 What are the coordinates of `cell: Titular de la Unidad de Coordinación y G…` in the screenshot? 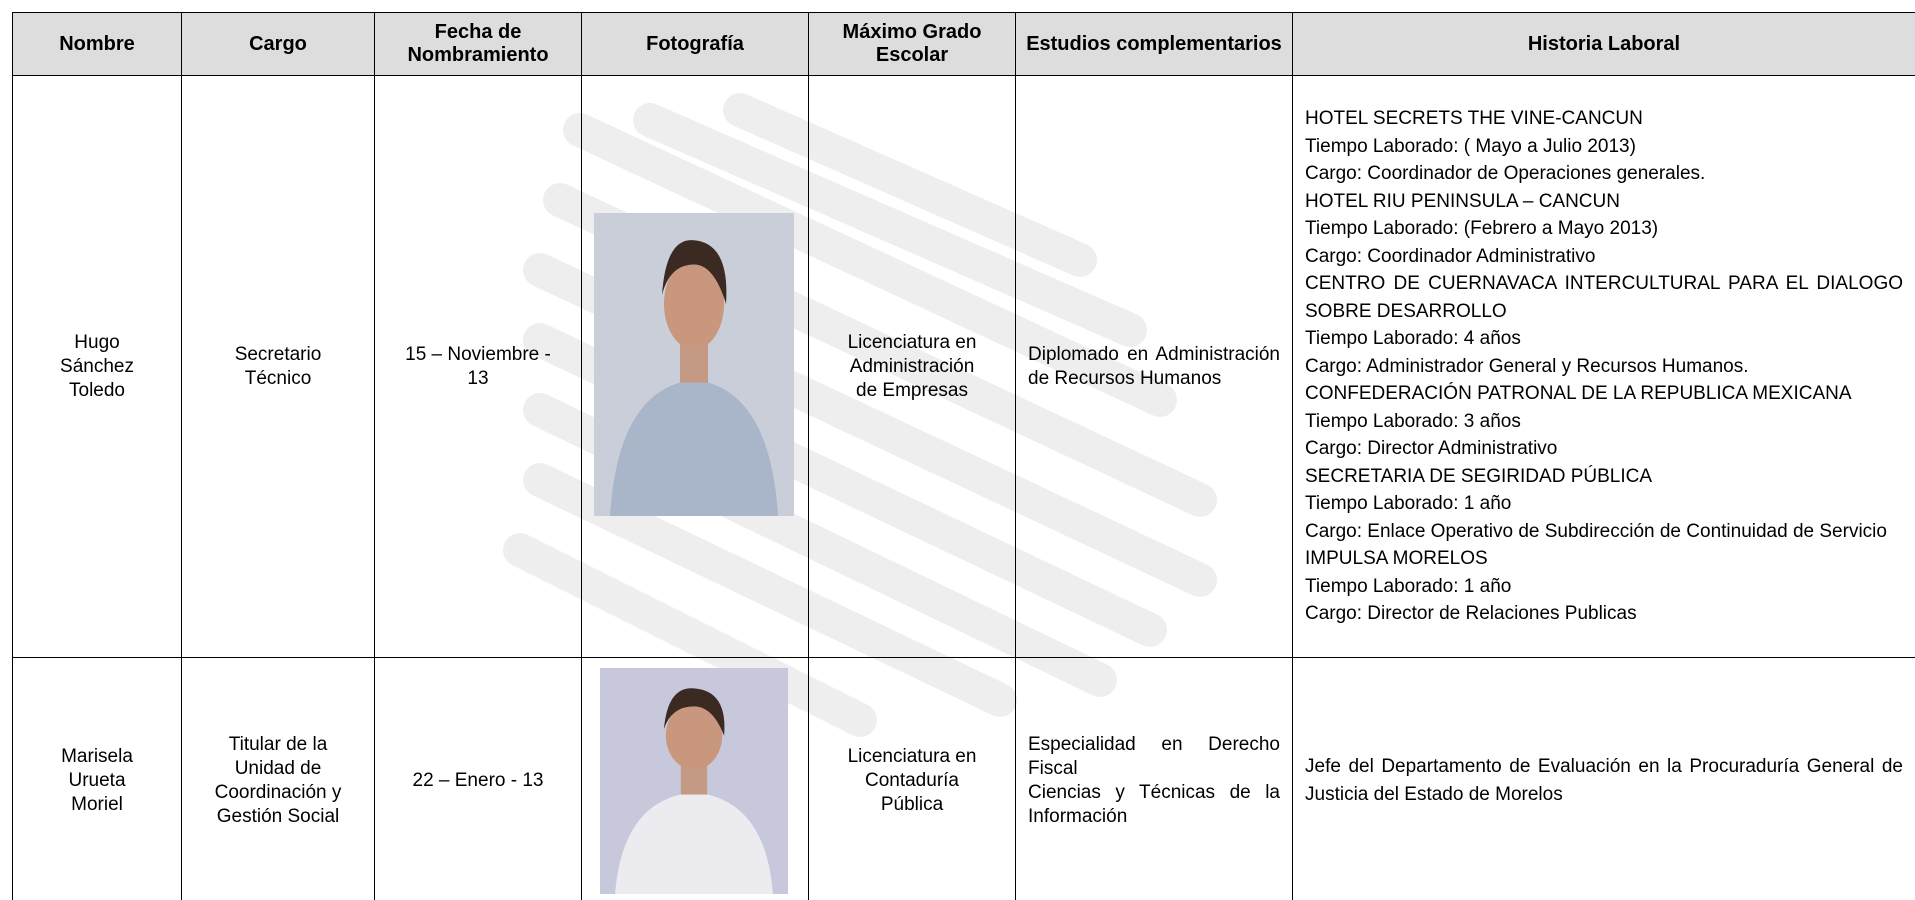 It's located at (278, 778).